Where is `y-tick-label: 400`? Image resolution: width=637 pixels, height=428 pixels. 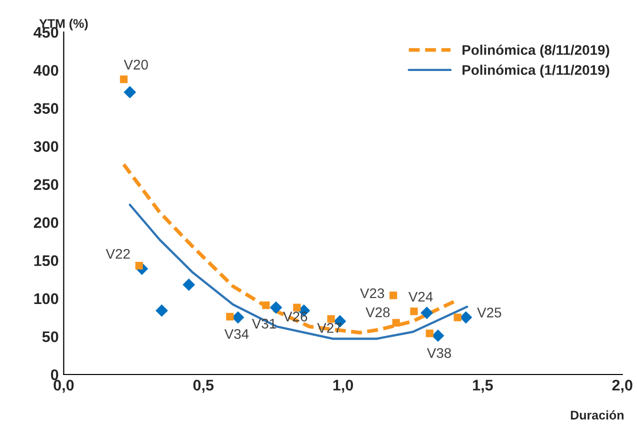
y-tick-label: 400 is located at coordinates (46, 70).